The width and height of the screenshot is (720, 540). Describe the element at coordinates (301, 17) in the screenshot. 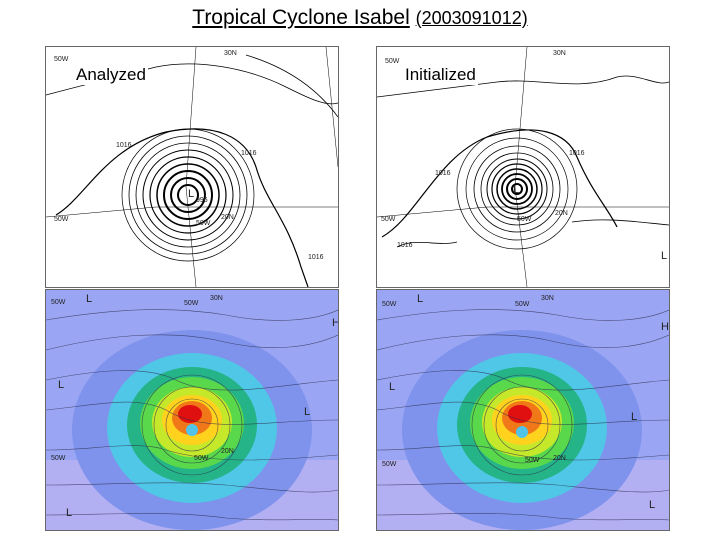

I see `title-main: Tropical Cyclone Isabel` at that location.